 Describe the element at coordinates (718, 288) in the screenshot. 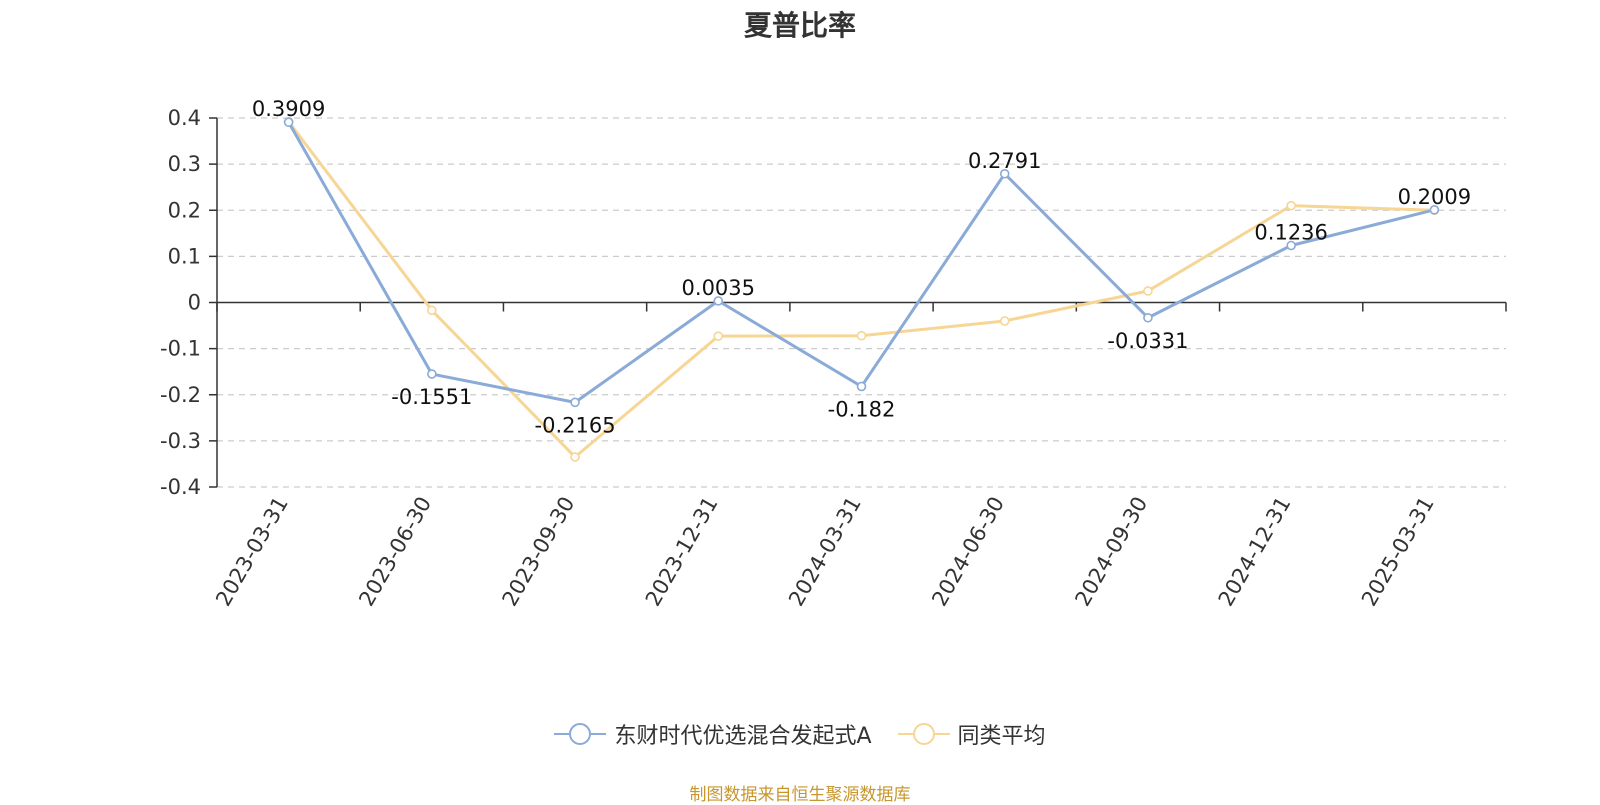

I see `data-label: 0.0035` at that location.